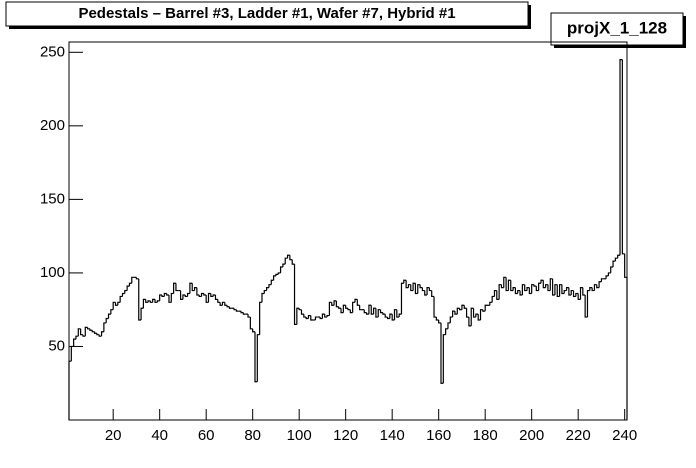 The height and width of the screenshot is (468, 696). Describe the element at coordinates (578, 435) in the screenshot. I see `x-tick-label: 220` at that location.